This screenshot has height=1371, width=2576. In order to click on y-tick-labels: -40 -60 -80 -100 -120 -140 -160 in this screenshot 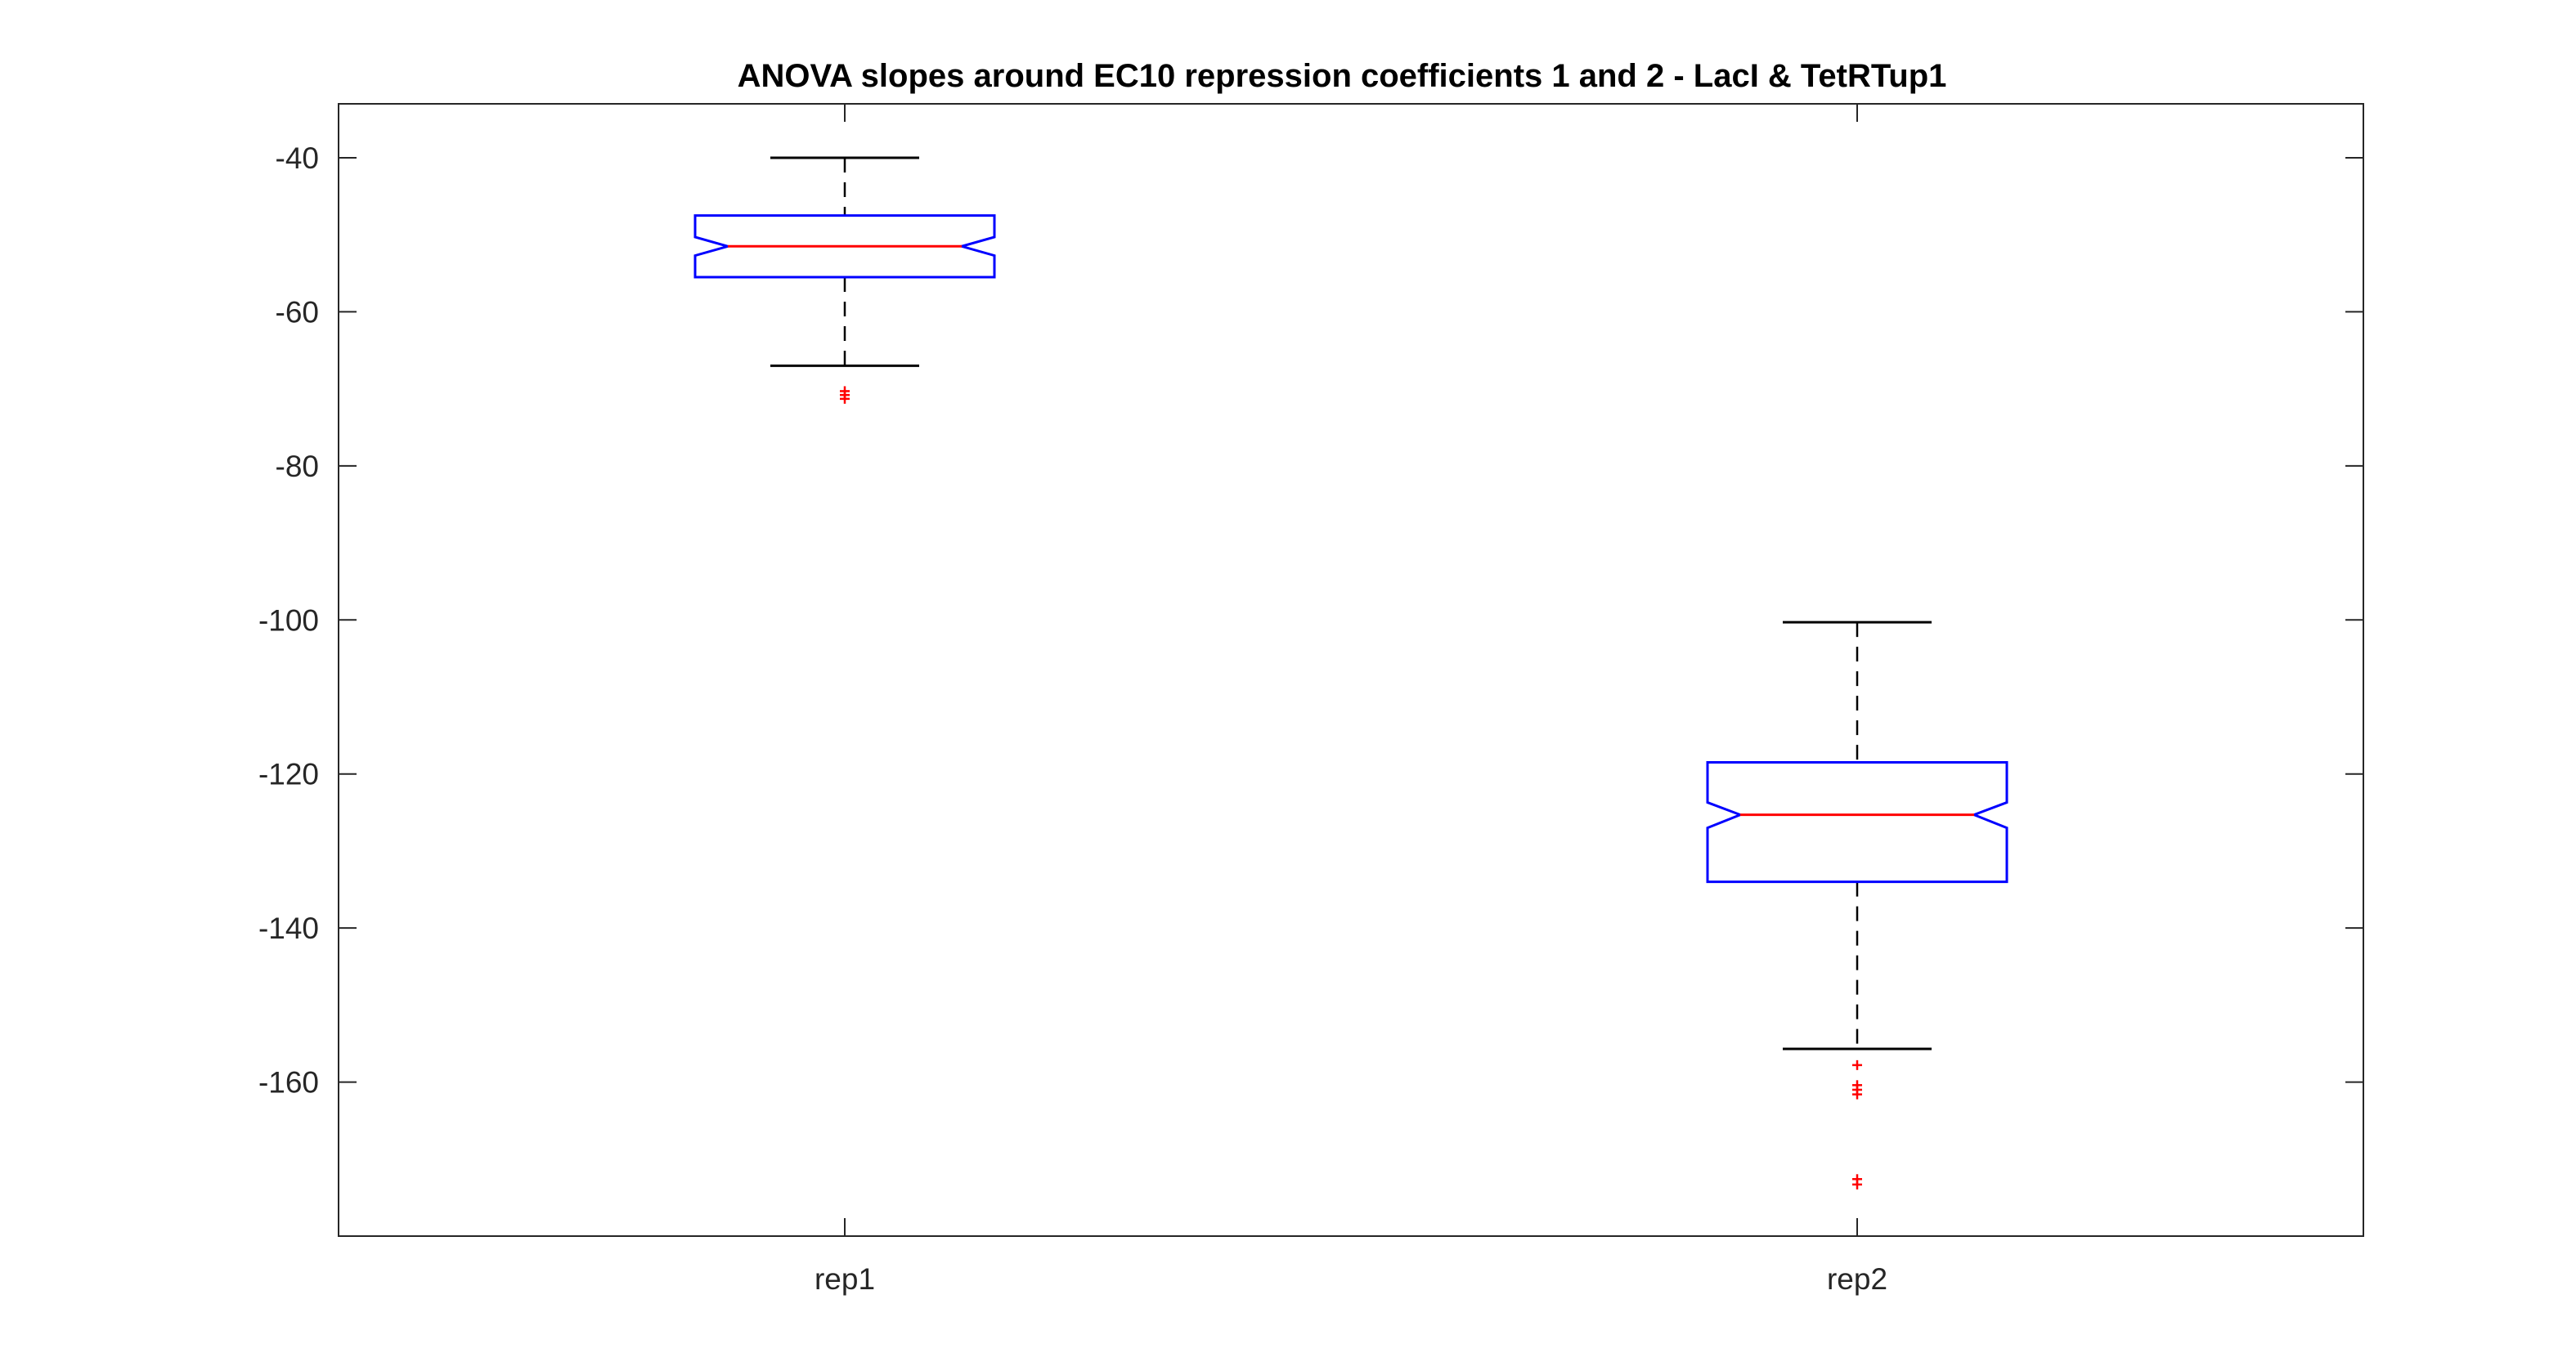, I will do `click(288, 620)`.